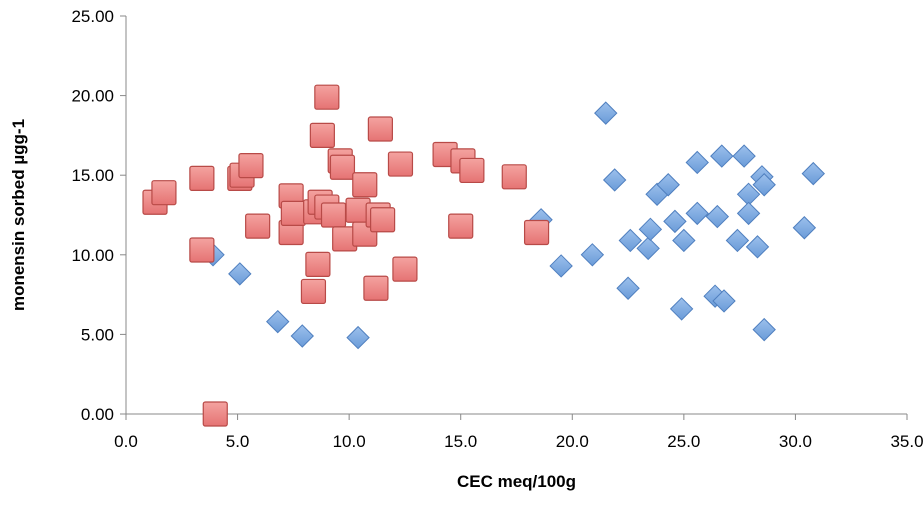  What do you see at coordinates (906, 441) in the screenshot?
I see `x-tick-label: 35.0` at bounding box center [906, 441].